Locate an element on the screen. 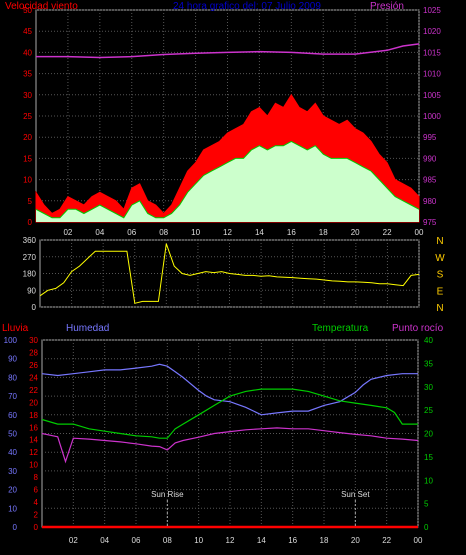  humidity-tick-label: 70 is located at coordinates (12, 396).